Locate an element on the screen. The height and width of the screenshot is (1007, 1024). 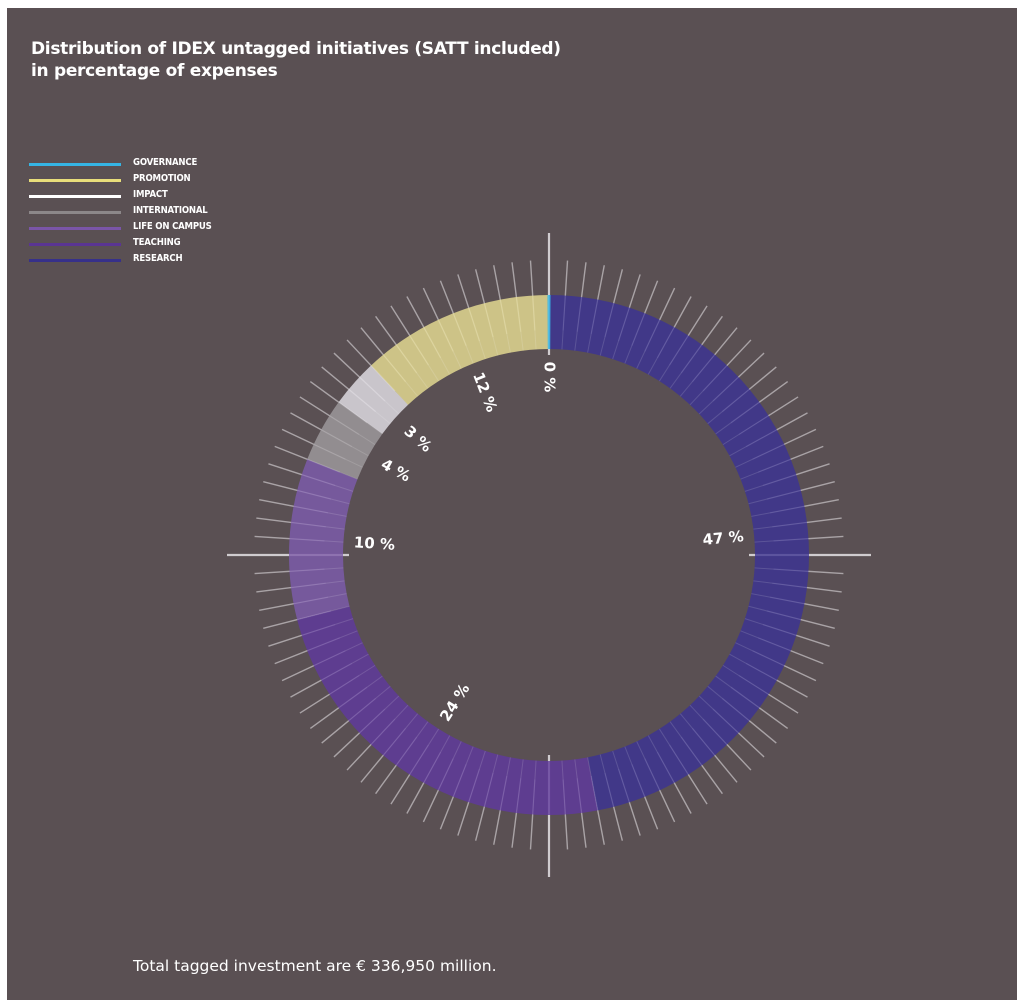
slice-governance is located at coordinates (549, 322).